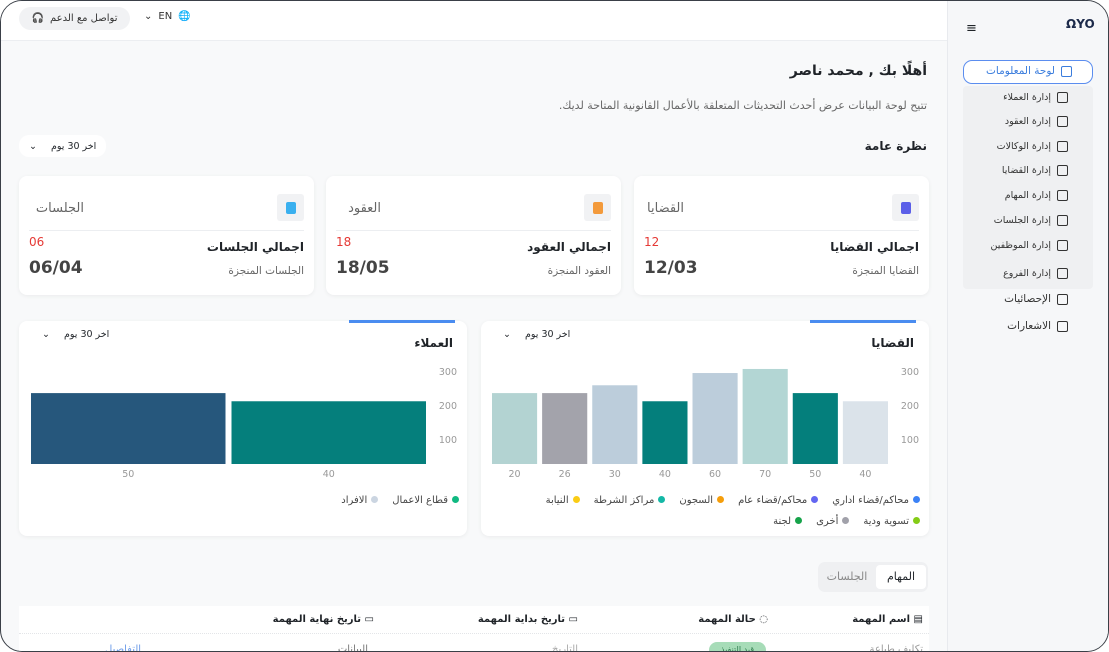 The height and width of the screenshot is (652, 1109). Describe the element at coordinates (895, 146) in the screenshot. I see `overview-title: نظرة عامة` at that location.